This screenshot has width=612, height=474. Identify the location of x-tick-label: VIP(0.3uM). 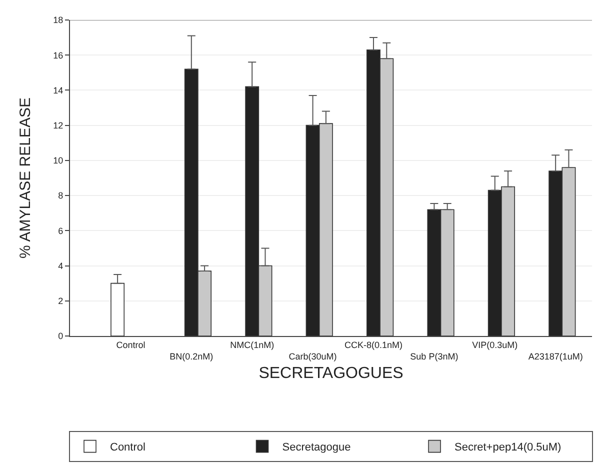
(495, 345).